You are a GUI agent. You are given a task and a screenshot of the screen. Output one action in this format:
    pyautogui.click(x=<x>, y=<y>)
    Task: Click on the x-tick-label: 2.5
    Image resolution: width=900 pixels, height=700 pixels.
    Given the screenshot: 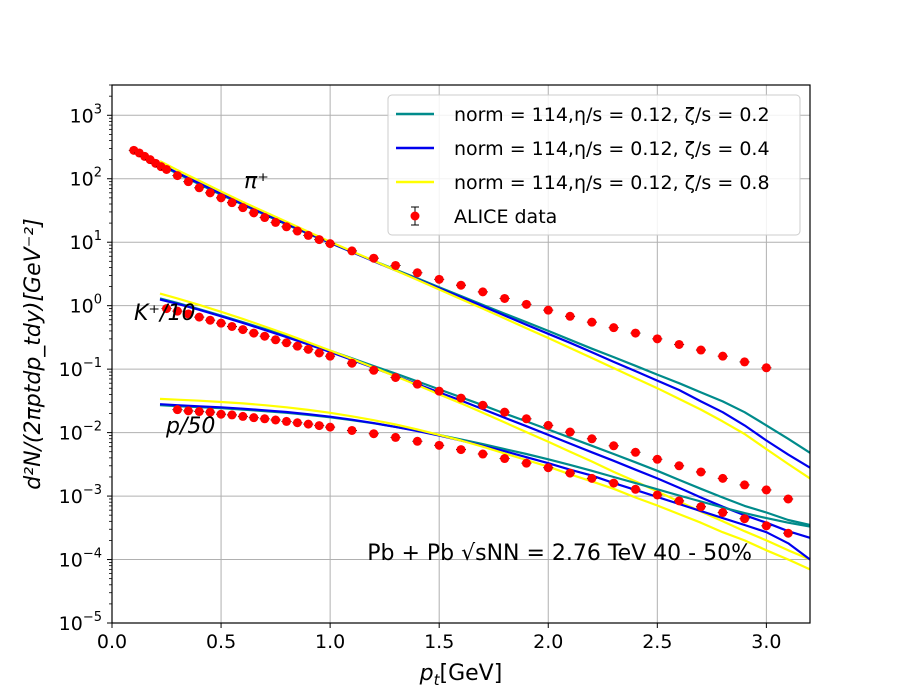 What is the action you would take?
    pyautogui.click(x=657, y=642)
    